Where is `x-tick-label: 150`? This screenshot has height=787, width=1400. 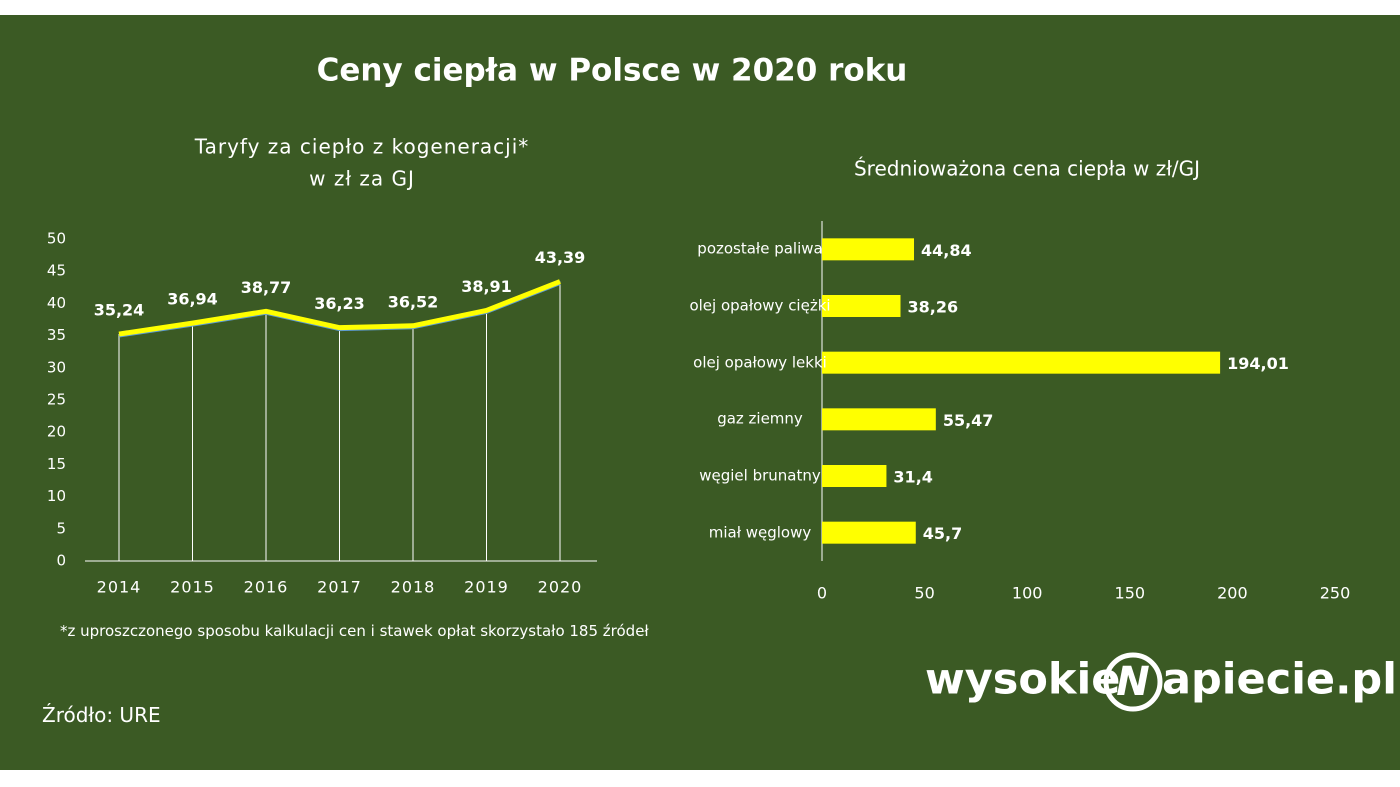
x-tick-label: 150 is located at coordinates (1130, 593).